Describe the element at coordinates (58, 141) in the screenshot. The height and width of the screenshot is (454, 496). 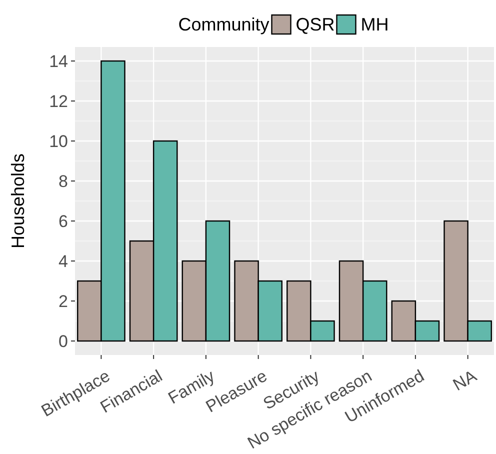
I see `y-tick-label: 10` at that location.